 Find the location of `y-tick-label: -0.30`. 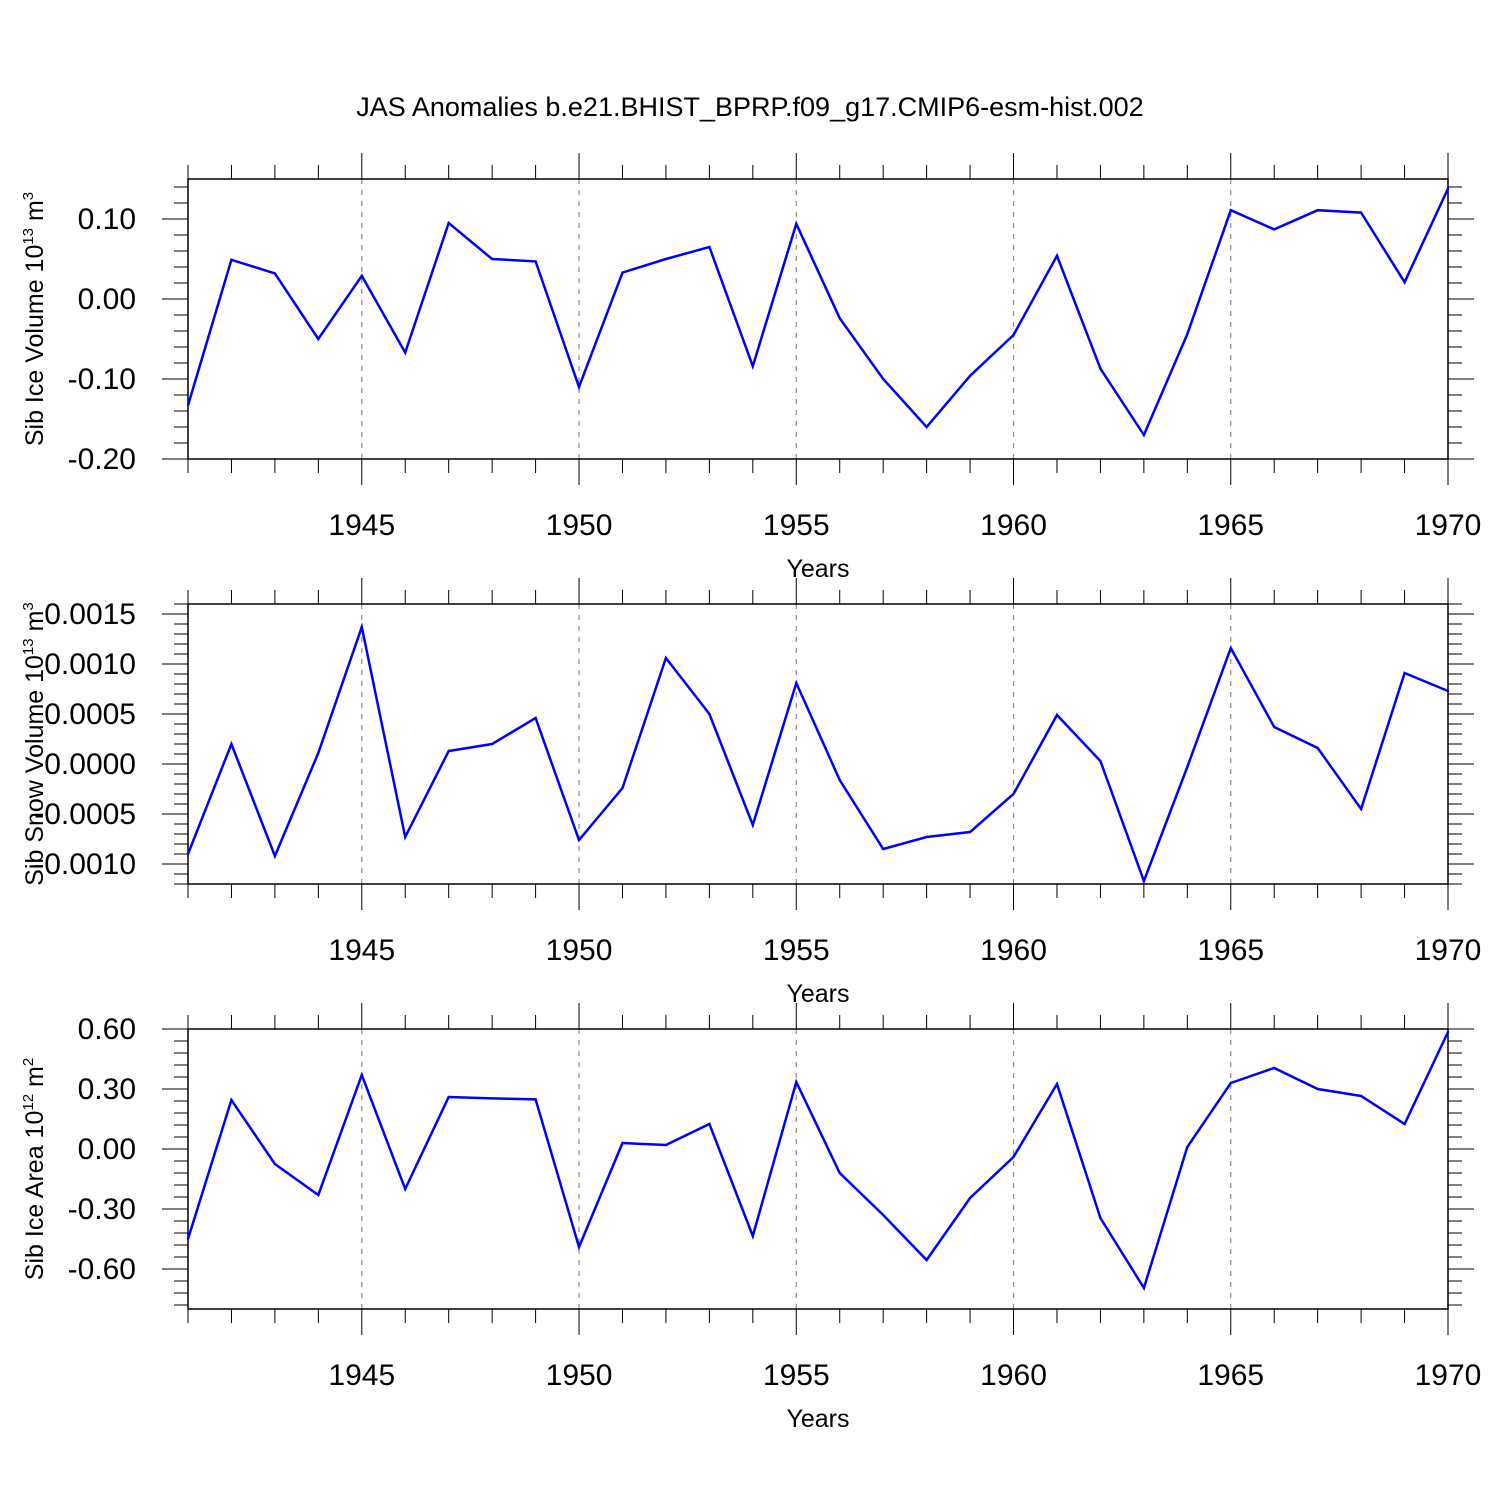

y-tick-label: -0.30 is located at coordinates (102, 1209).